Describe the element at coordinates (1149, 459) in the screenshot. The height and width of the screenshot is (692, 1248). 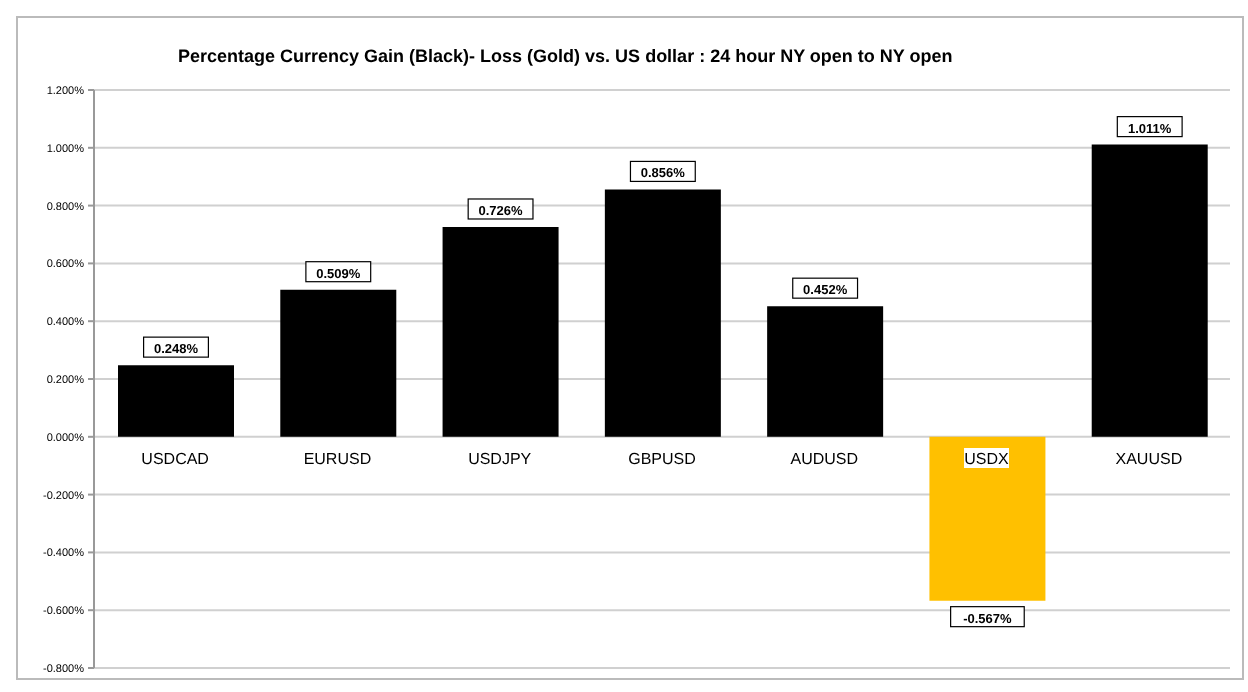
I see `x-tick-label: XAUUSD` at that location.